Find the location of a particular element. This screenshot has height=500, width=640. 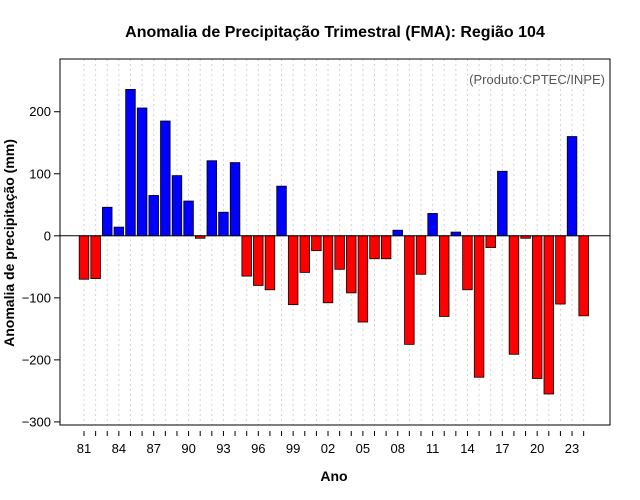

bar-2008 is located at coordinates (397, 233).